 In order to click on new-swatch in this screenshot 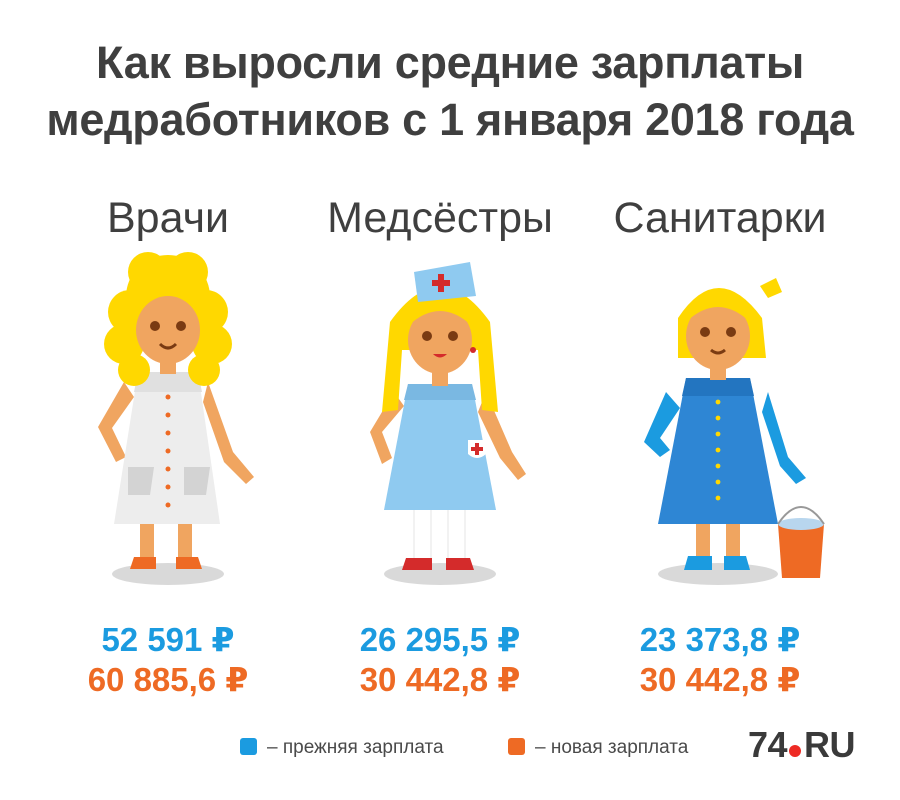, I will do `click(516, 746)`.